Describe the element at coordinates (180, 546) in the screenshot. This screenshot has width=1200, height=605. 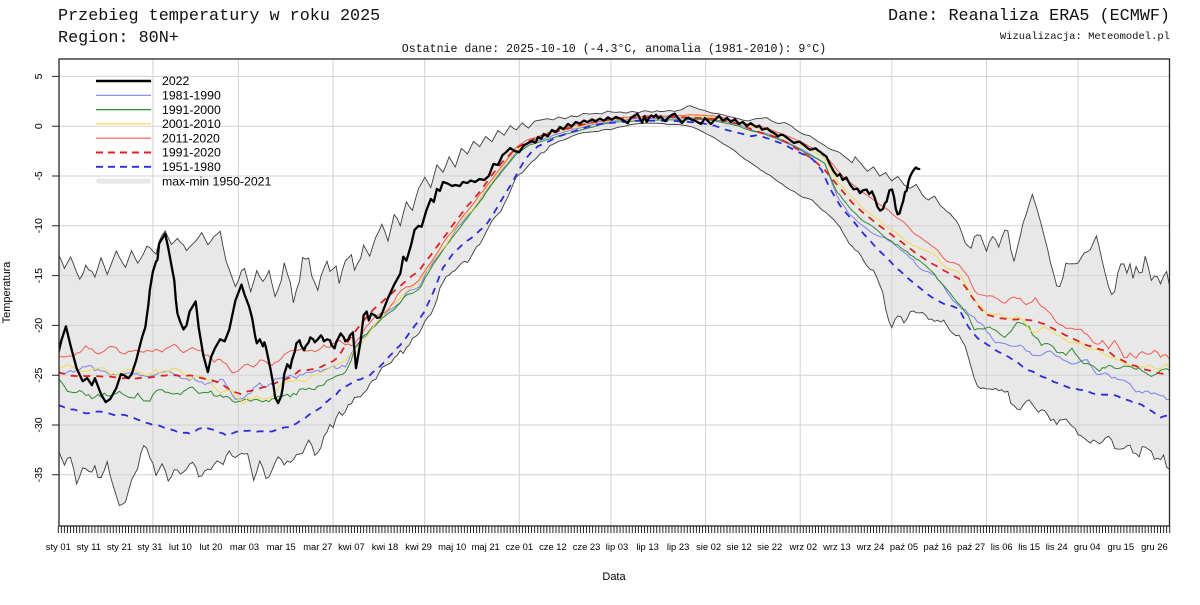
I see `svg-text: lut 10` at that location.